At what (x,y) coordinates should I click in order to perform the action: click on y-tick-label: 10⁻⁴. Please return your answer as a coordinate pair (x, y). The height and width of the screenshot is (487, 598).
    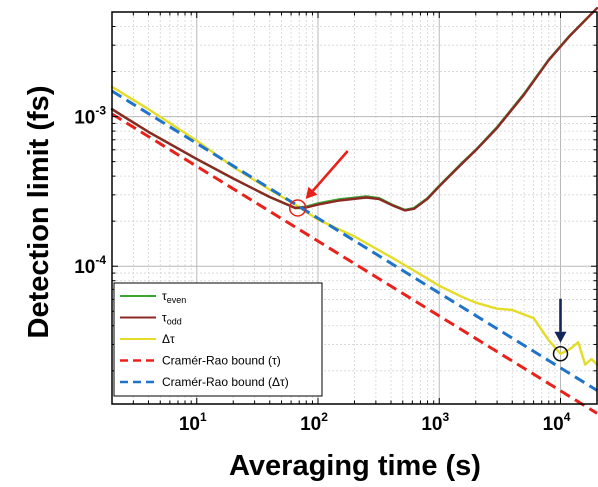
    Looking at the image, I should click on (90, 265).